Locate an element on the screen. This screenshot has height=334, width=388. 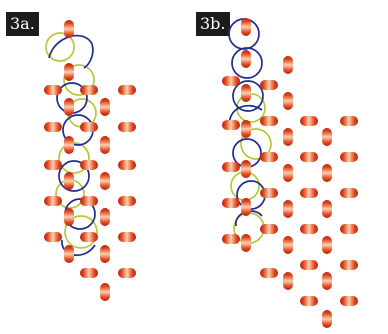
step-label-3b: 3b. is located at coordinates (213, 24).